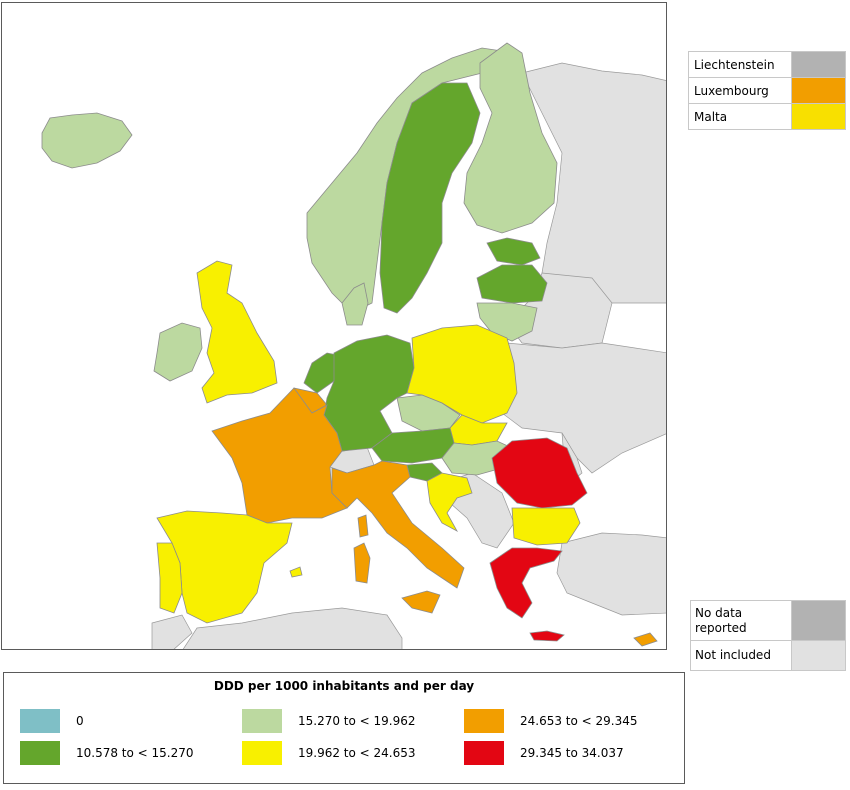 The image size is (850, 790). What do you see at coordinates (449, 502) in the screenshot?
I see `croatia` at bounding box center [449, 502].